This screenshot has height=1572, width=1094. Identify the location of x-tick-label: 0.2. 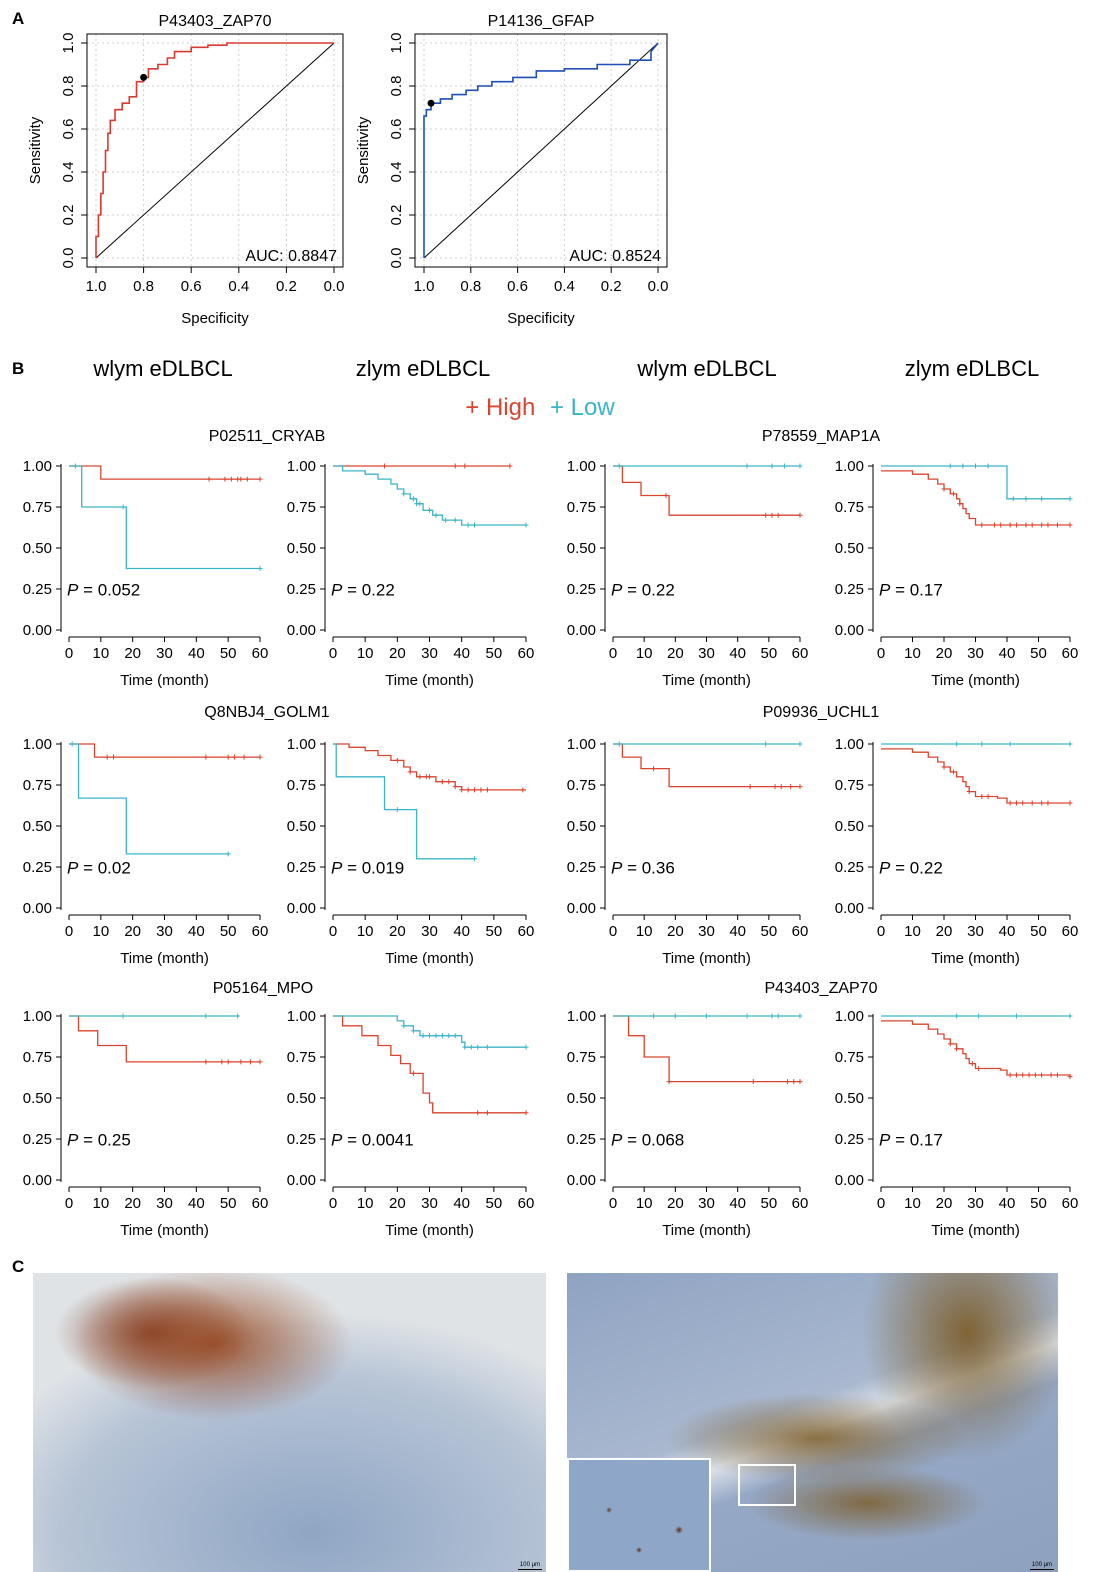
(611, 286).